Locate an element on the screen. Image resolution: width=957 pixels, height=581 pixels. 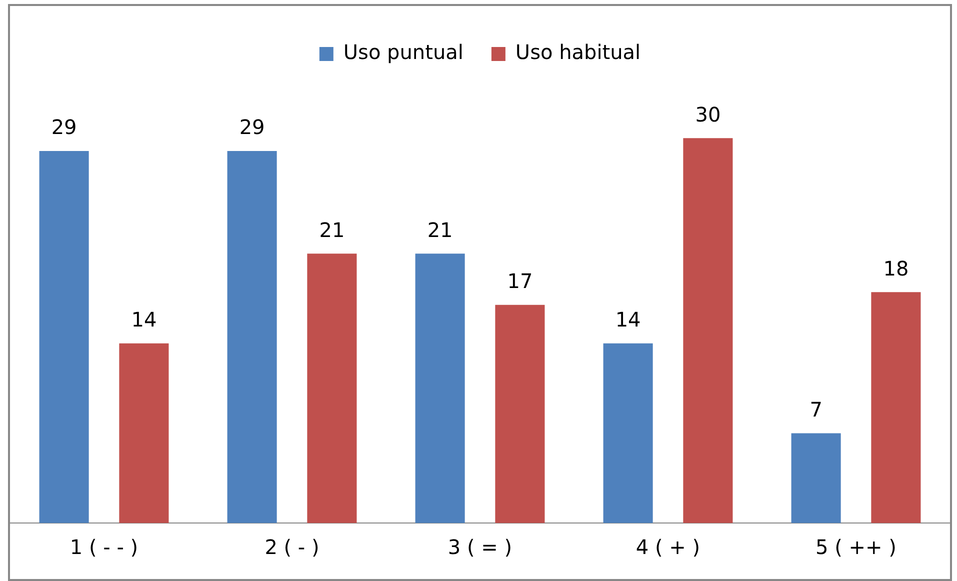
x-tick-label: 3 ( = ) is located at coordinates (480, 547).